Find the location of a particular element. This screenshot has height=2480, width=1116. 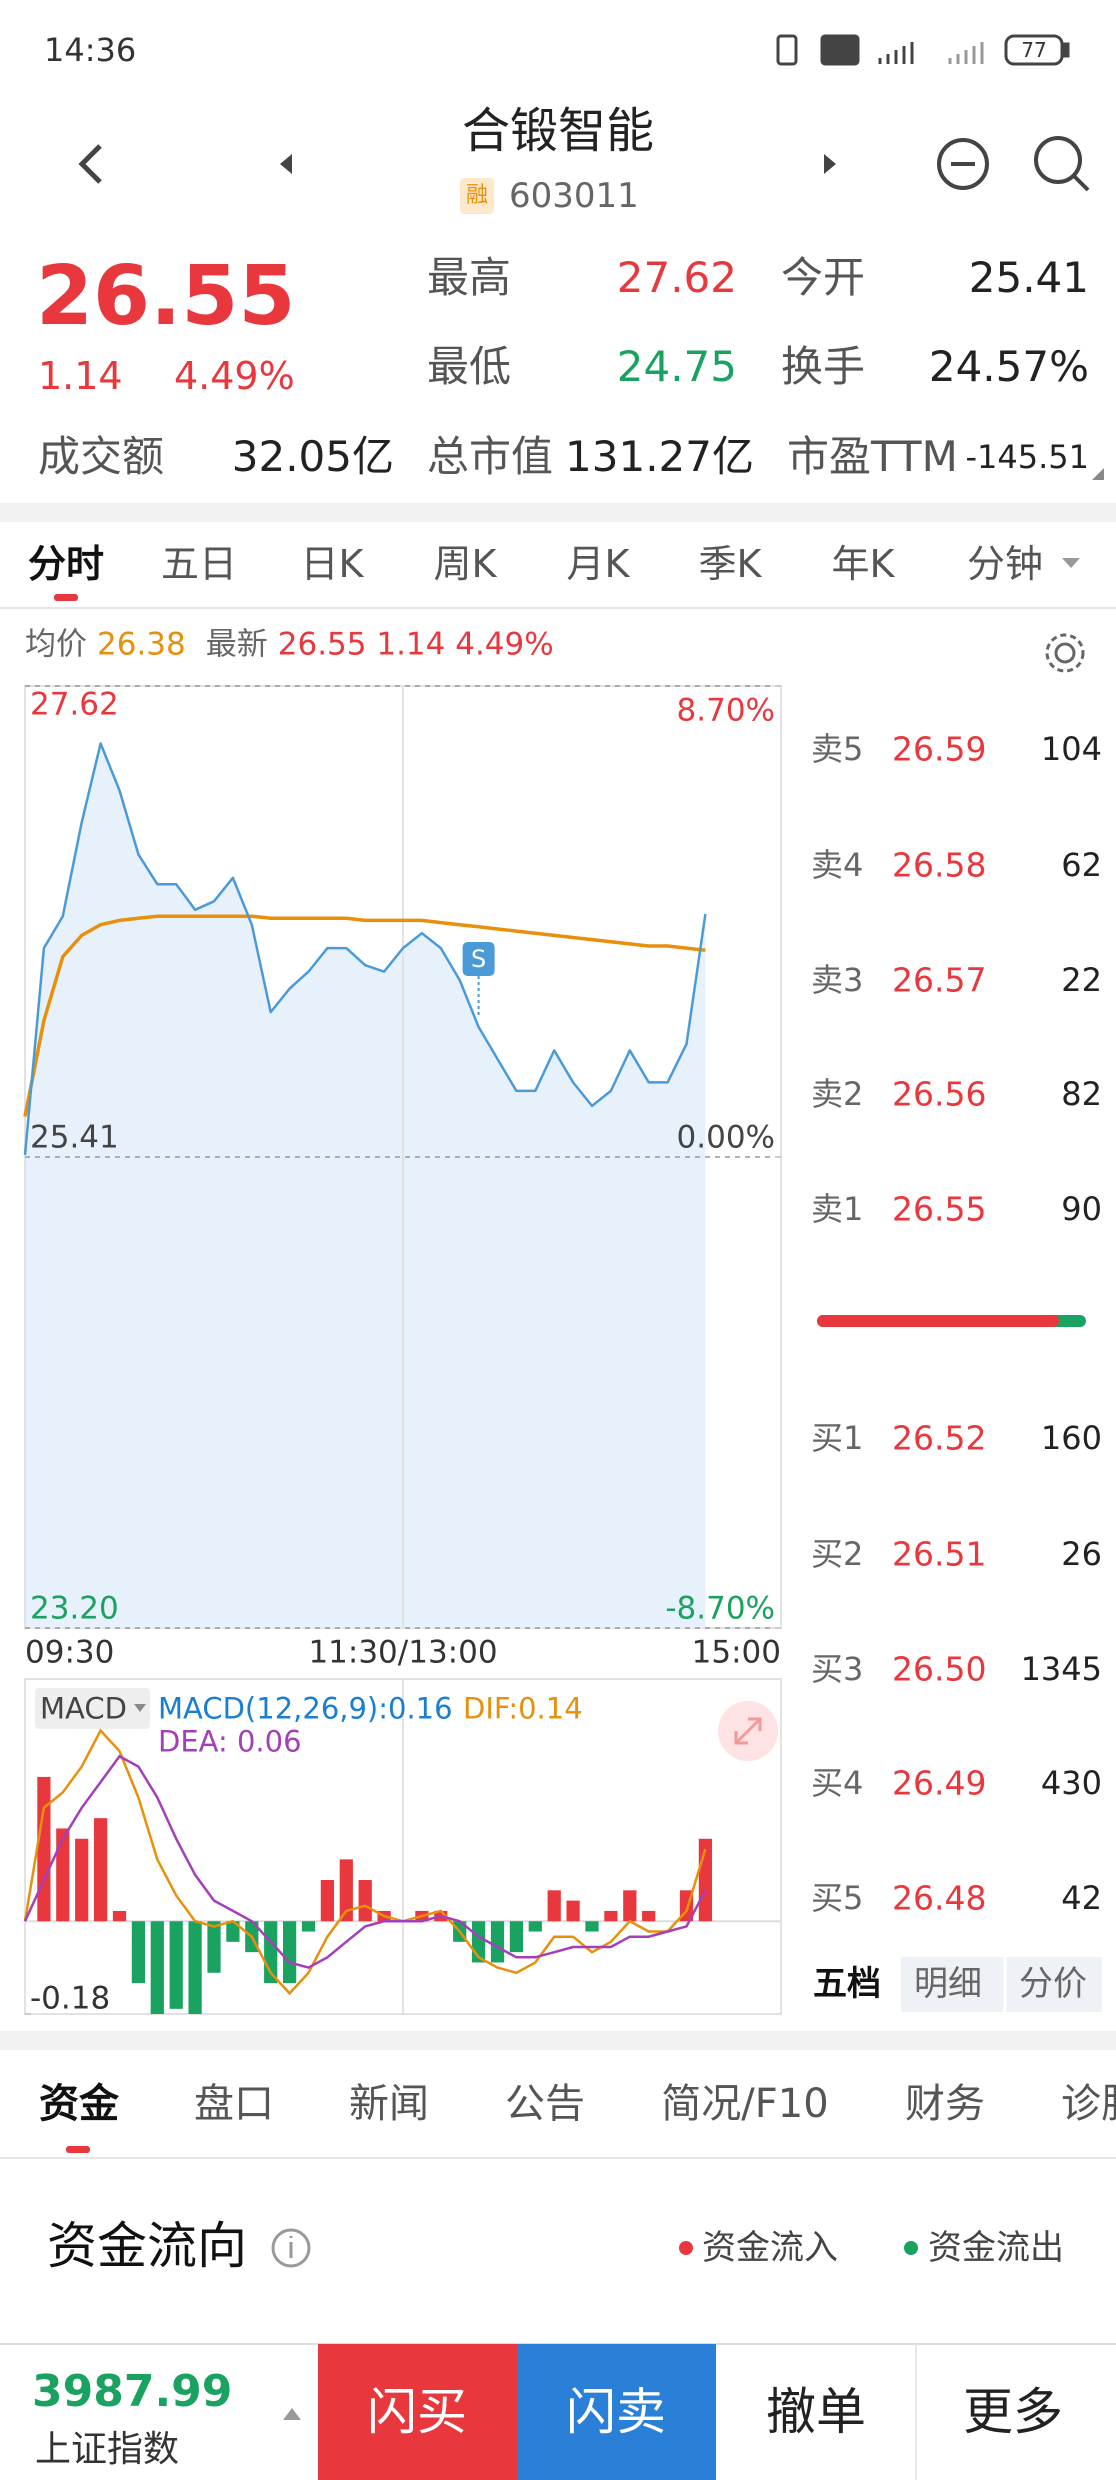

book-label: 买1 is located at coordinates (837, 1438).